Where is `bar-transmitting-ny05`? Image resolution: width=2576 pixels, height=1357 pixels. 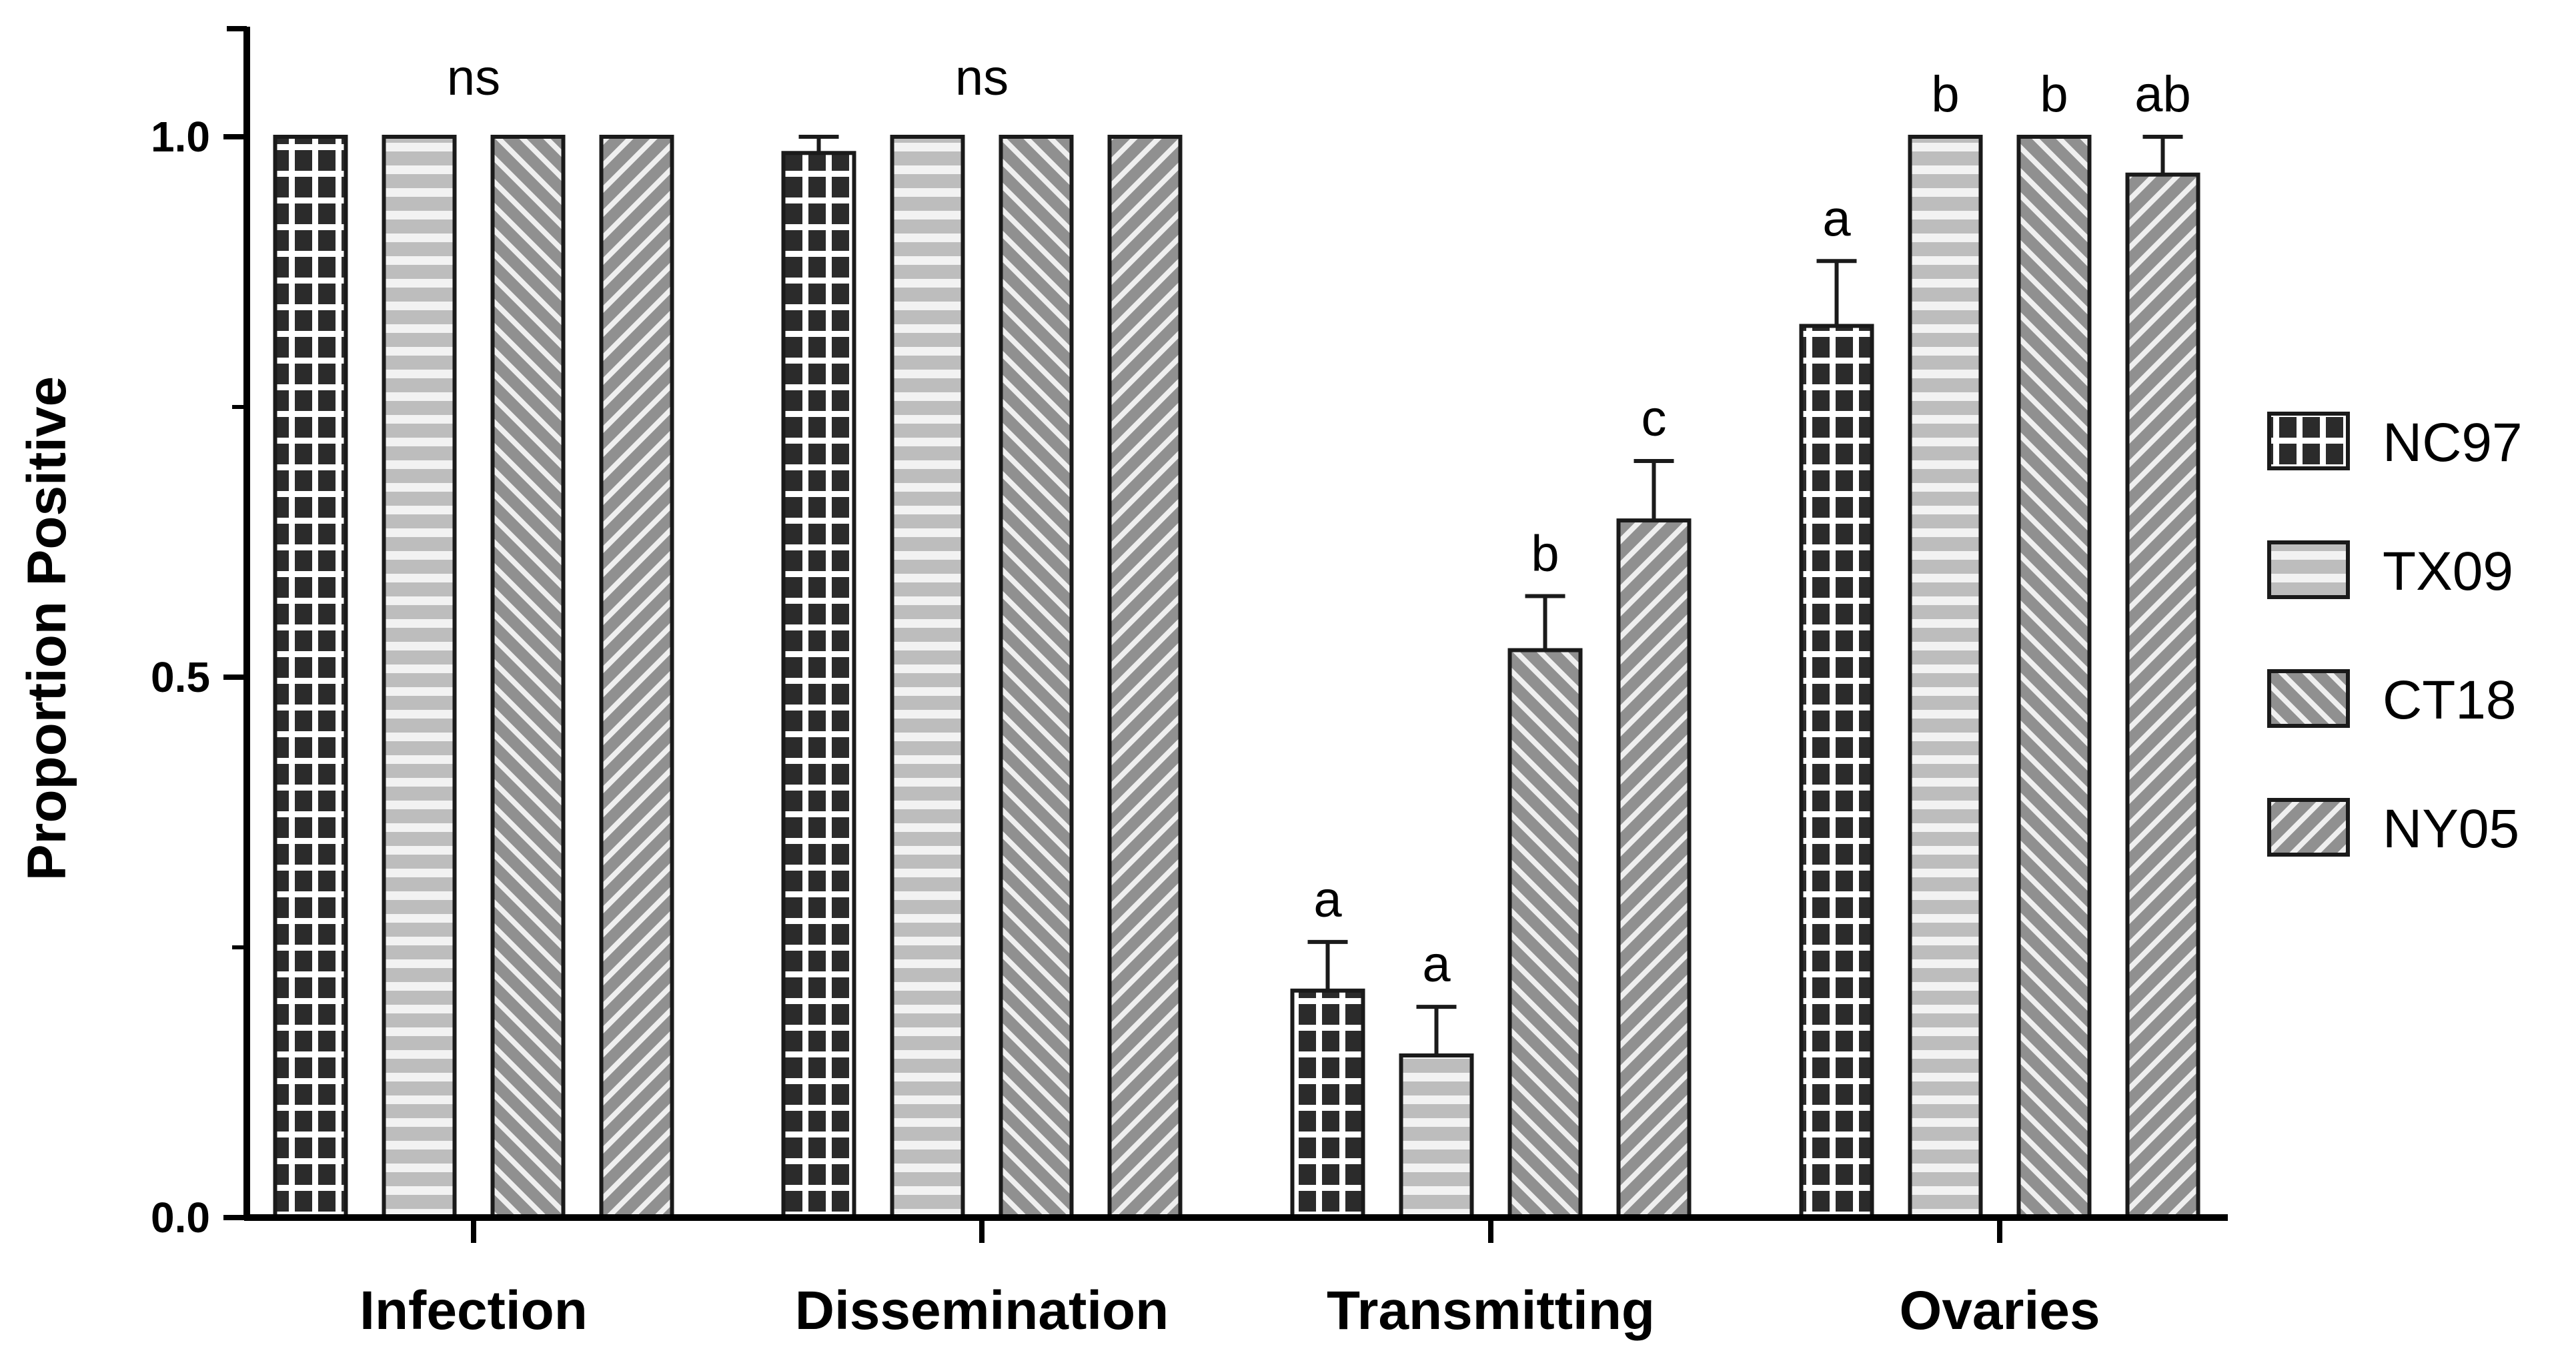
bar-transmitting-ny05 is located at coordinates (1654, 869).